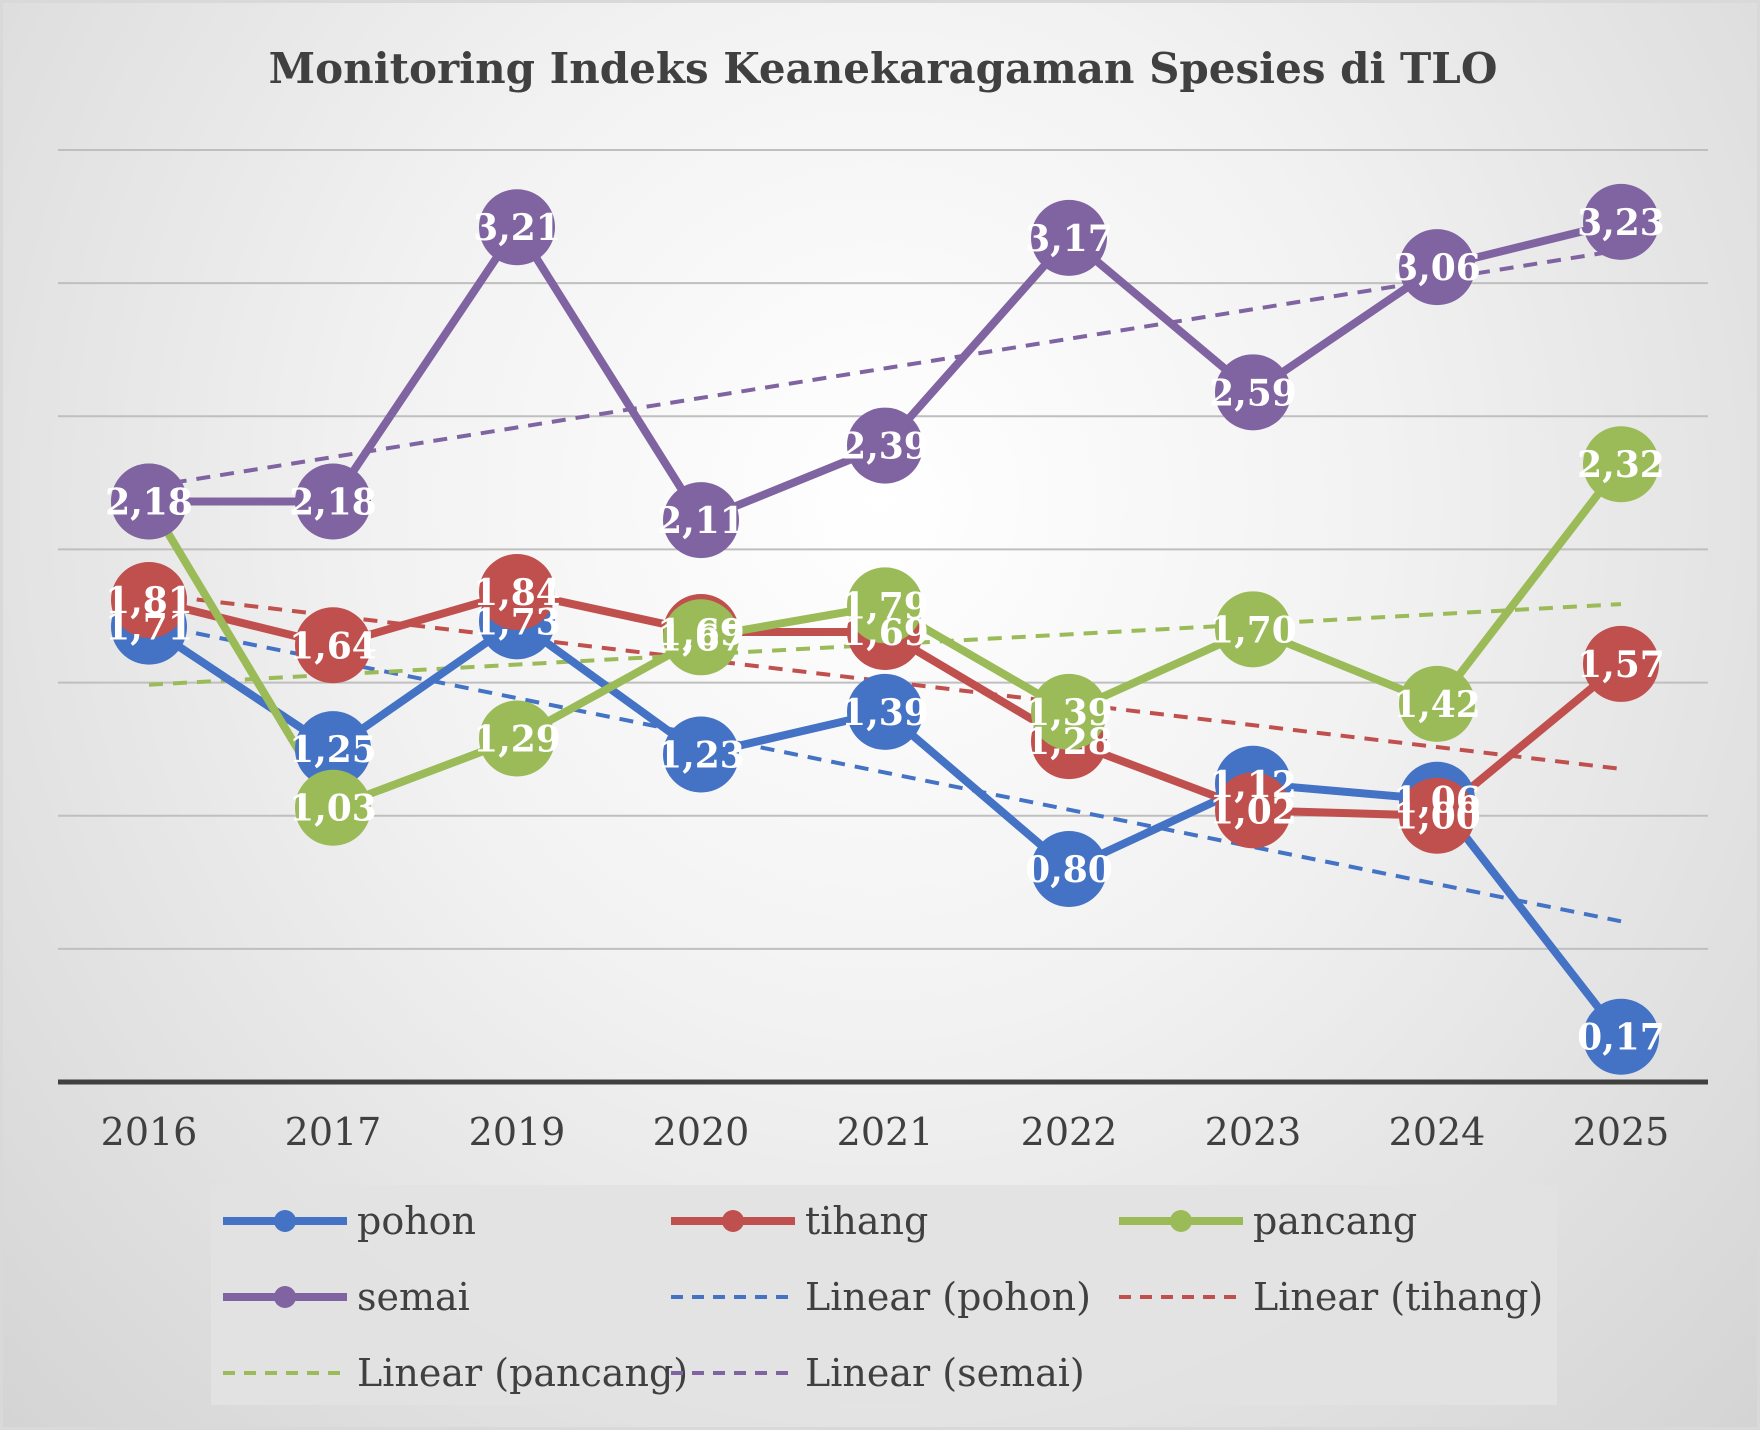 The width and height of the screenshot is (1760, 1433). I want to click on data-label-pancang: 2,18, so click(149, 502).